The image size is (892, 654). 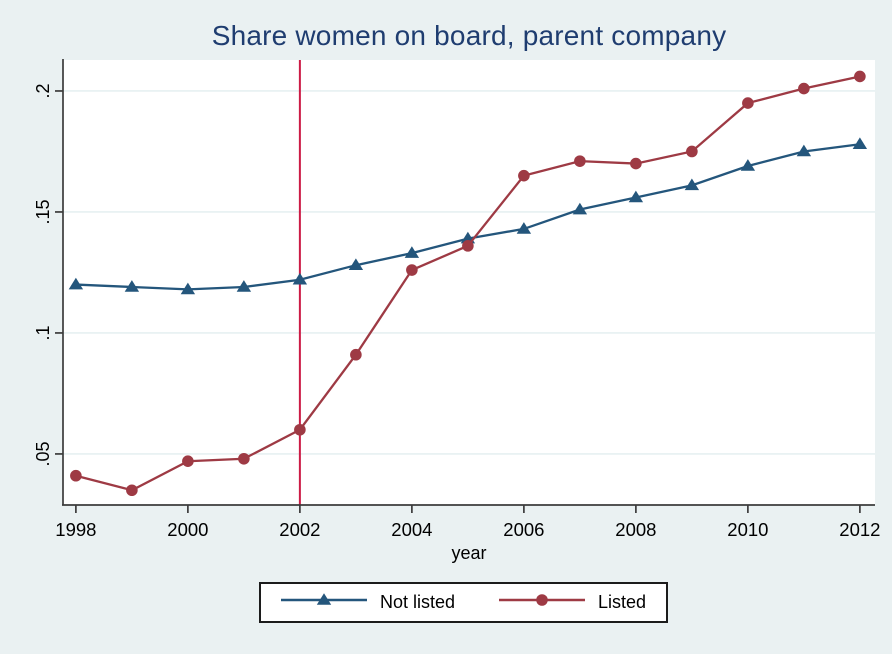 I want to click on x-tick-label: 1998, so click(x=75, y=529).